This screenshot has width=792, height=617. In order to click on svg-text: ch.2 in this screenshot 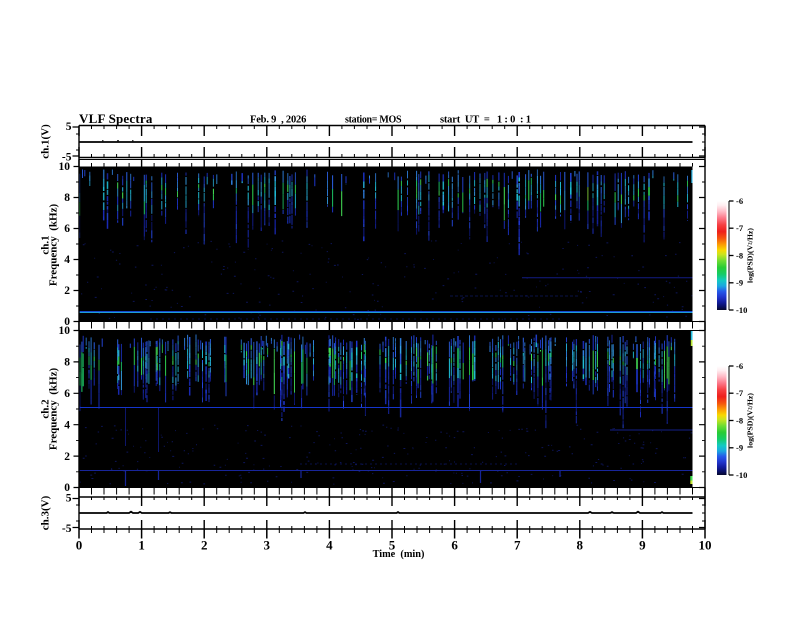, I will do `click(46, 409)`.